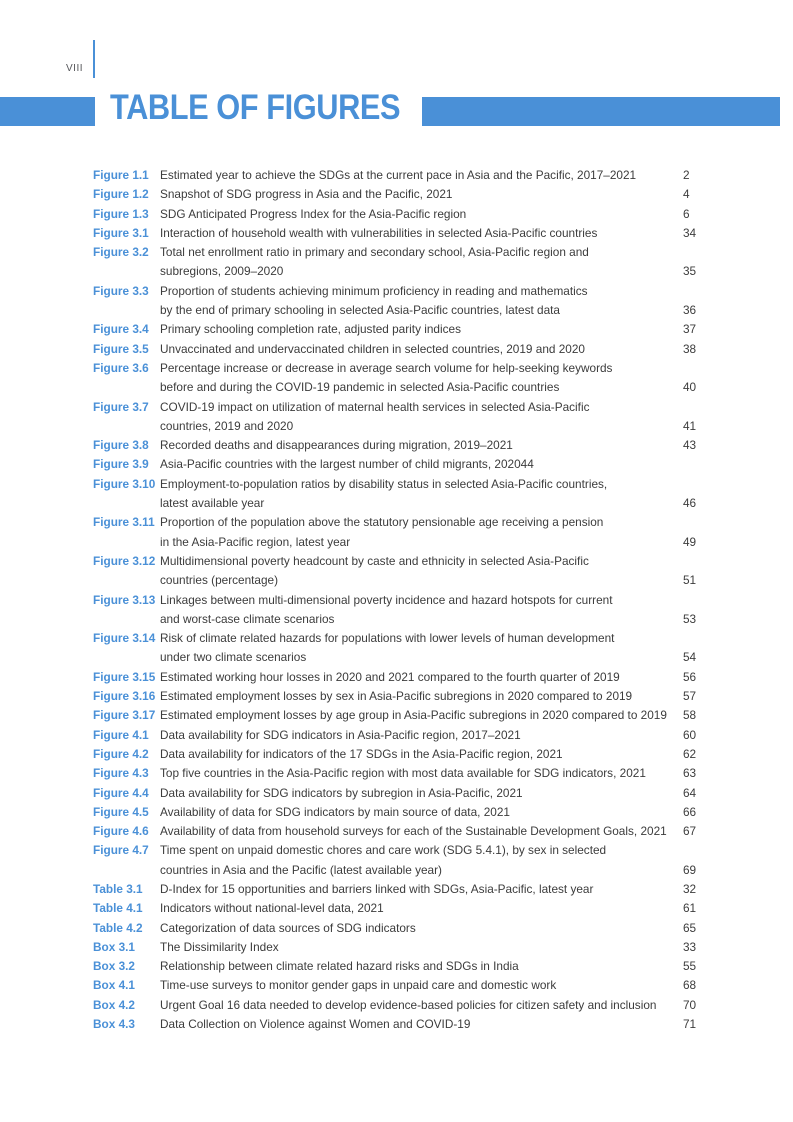 Image resolution: width=793 pixels, height=1122 pixels. I want to click on entry-label: Figure 3.13, so click(124, 599).